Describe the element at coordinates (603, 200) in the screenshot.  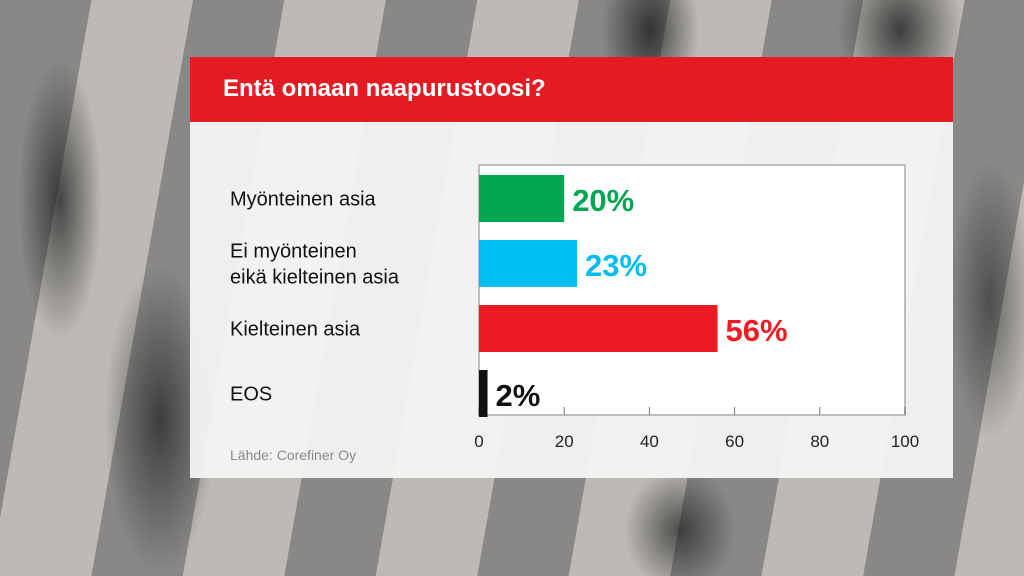
I see `bar-value-label: 20%` at that location.